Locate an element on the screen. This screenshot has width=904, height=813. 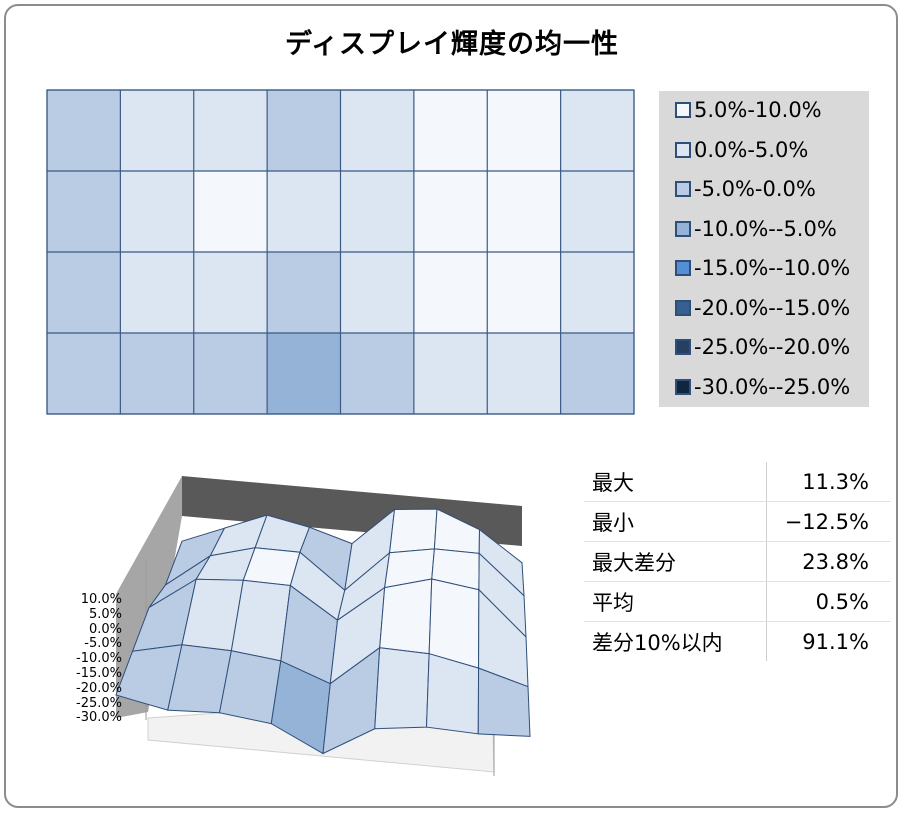
legend-item: -15.0%--10.0% is located at coordinates (762, 268).